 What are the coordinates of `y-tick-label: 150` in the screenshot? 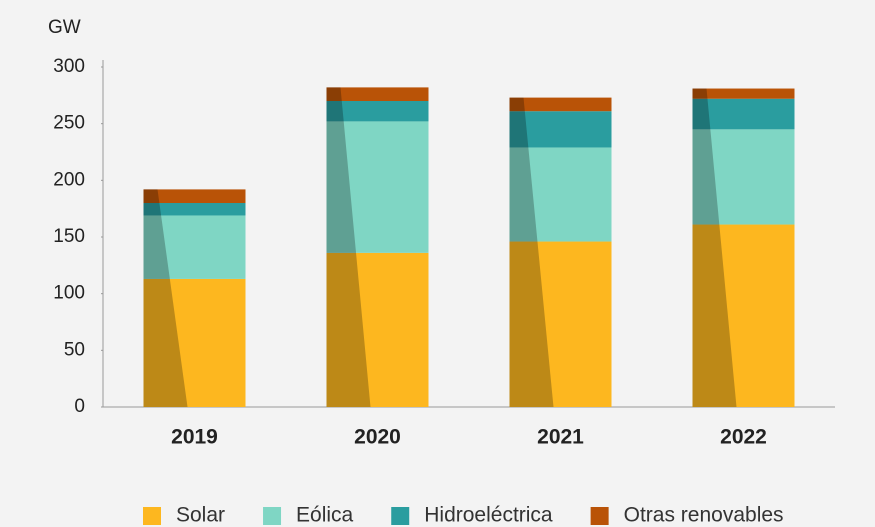 It's located at (69, 236).